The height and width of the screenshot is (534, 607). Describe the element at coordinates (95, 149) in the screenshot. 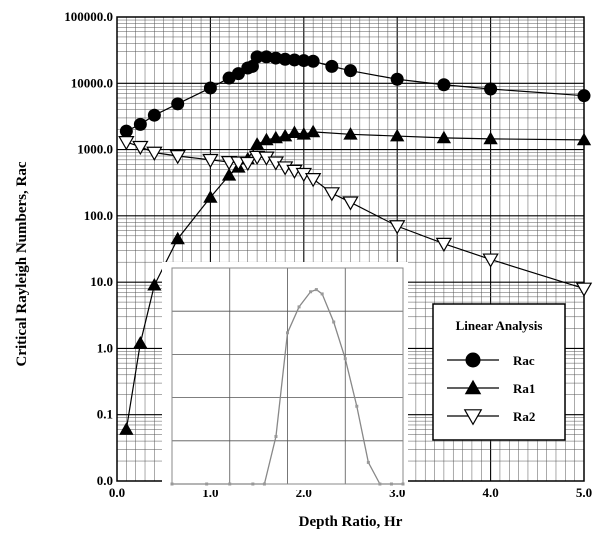

I see `y-tick-label: 1000.0` at that location.